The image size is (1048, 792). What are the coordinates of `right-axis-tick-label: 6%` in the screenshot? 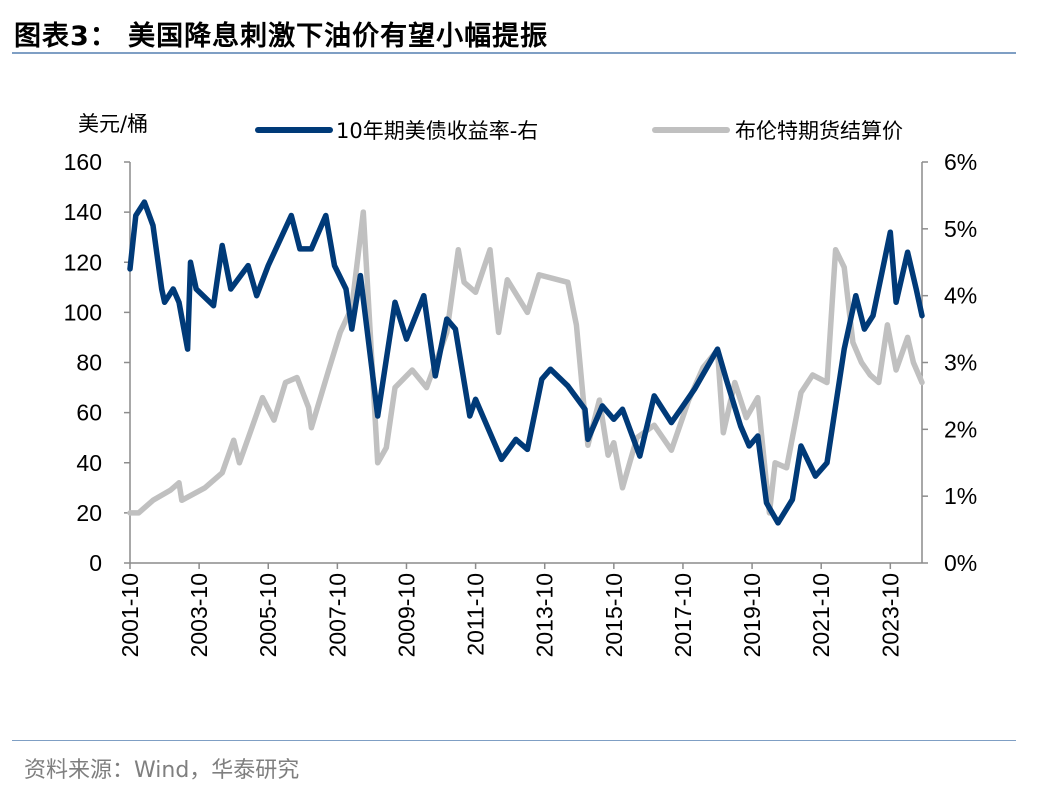 It's located at (960, 162).